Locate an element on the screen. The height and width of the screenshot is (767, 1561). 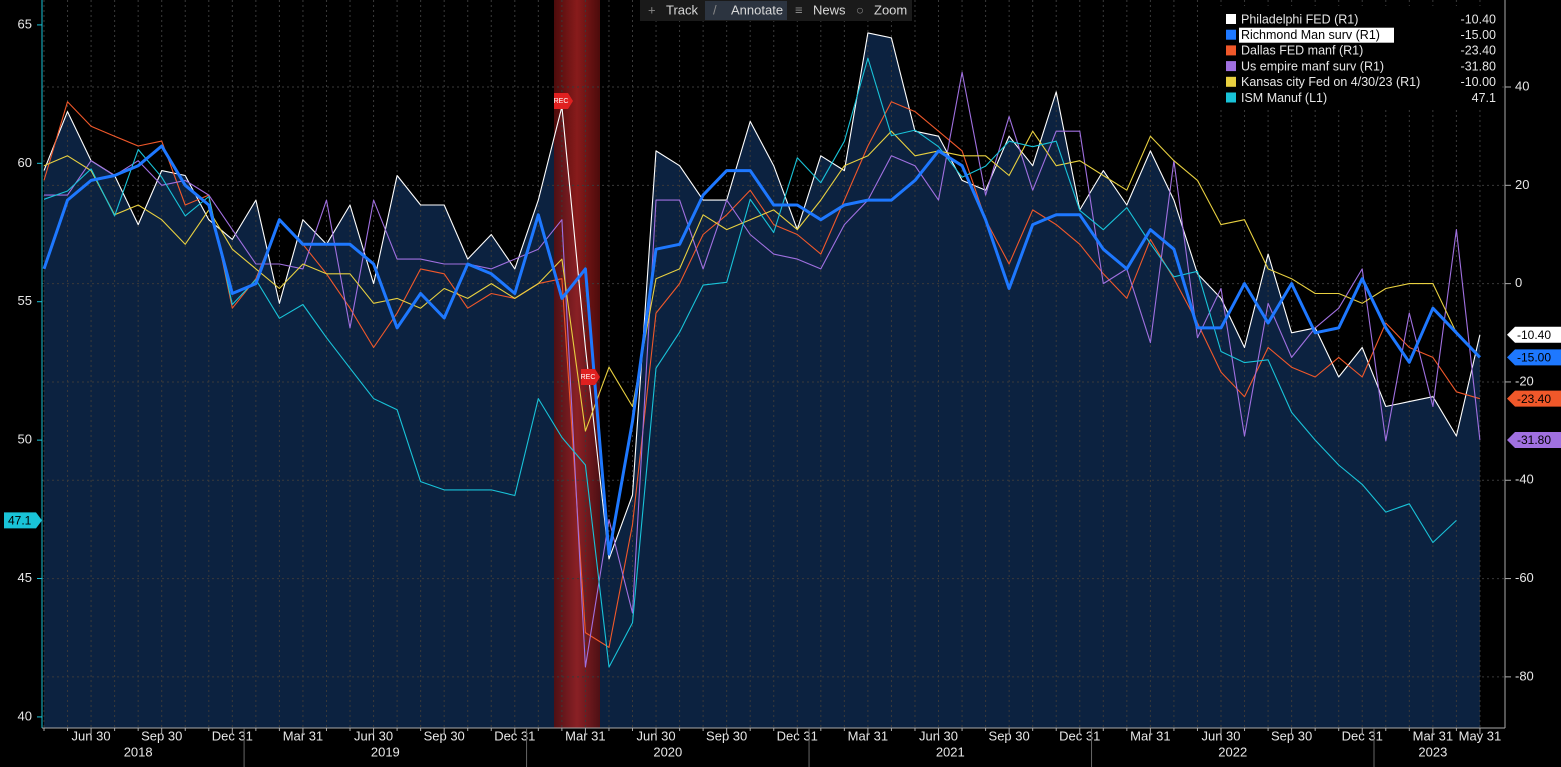
value-tag-label: -23.40 is located at coordinates (1534, 399).